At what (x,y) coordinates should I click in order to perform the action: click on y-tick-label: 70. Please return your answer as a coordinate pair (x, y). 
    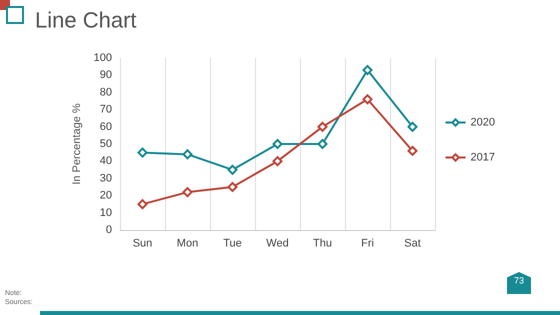
    Looking at the image, I should click on (106, 110).